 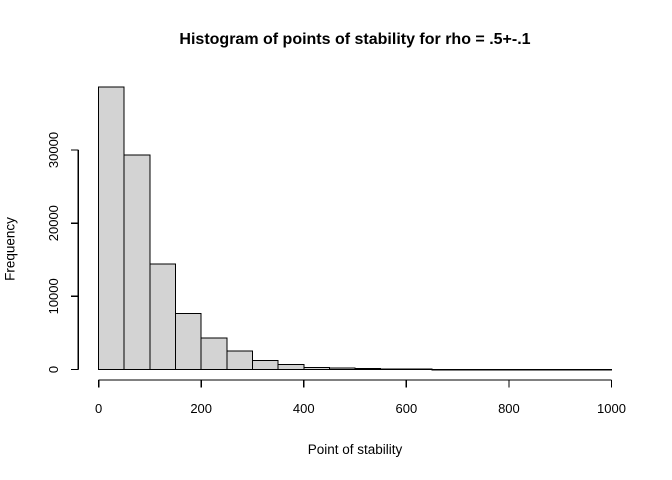 I want to click on x-tick-label: 800, so click(x=509, y=408).